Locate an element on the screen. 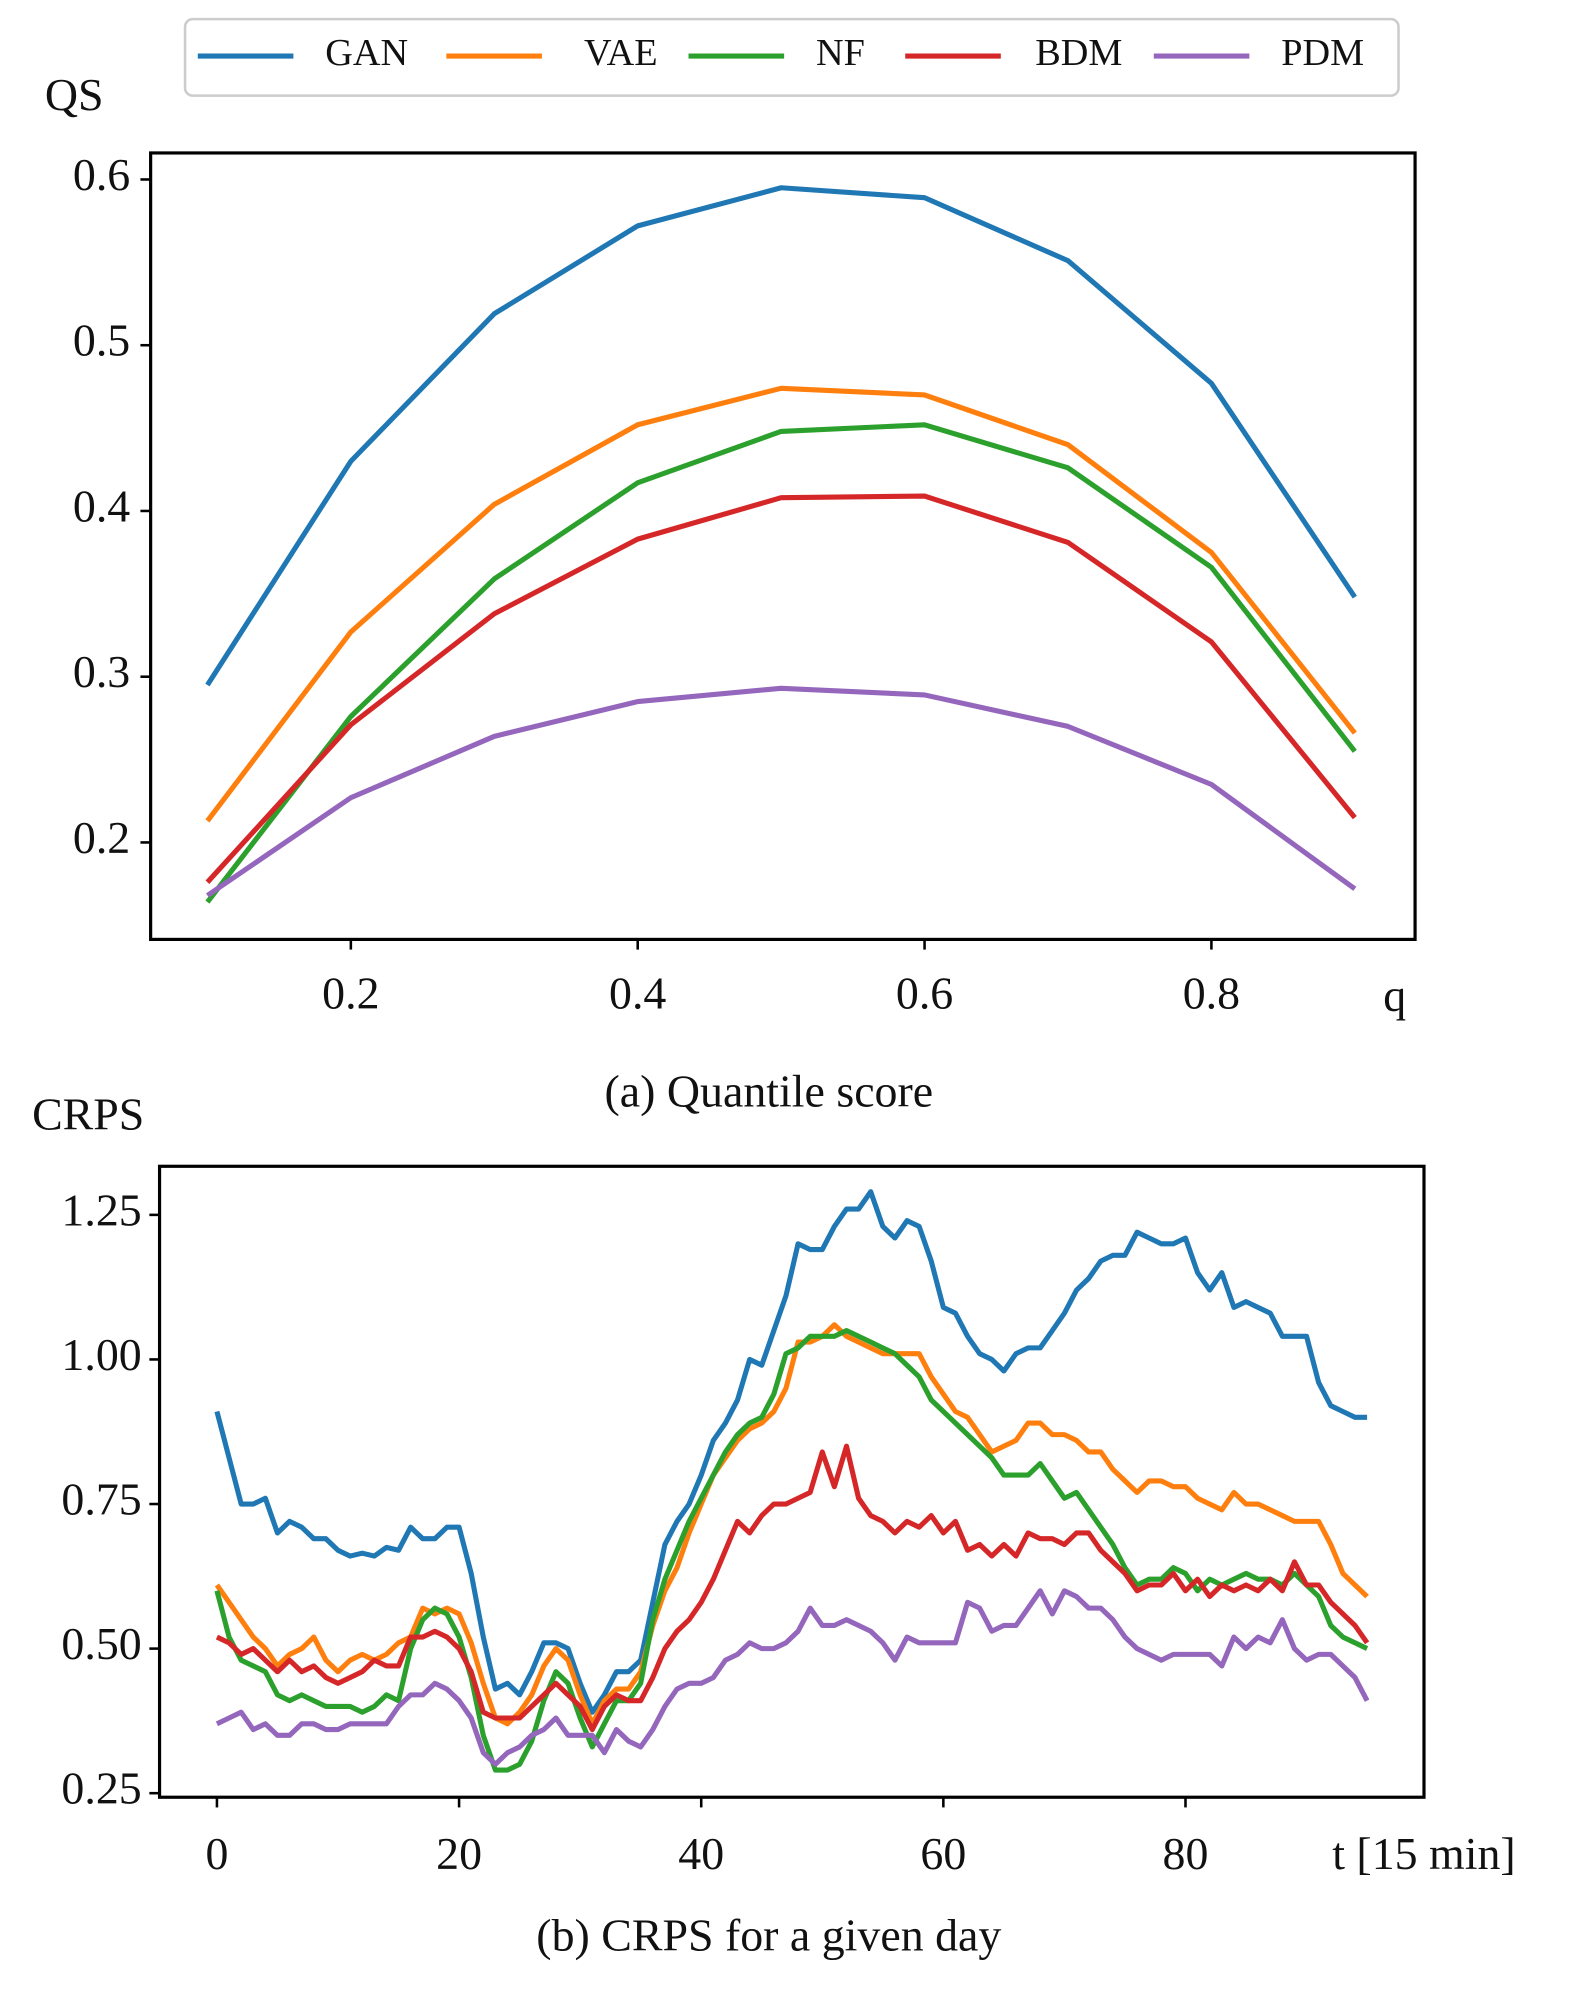  y-tick-label: 0.2 is located at coordinates (101, 837).